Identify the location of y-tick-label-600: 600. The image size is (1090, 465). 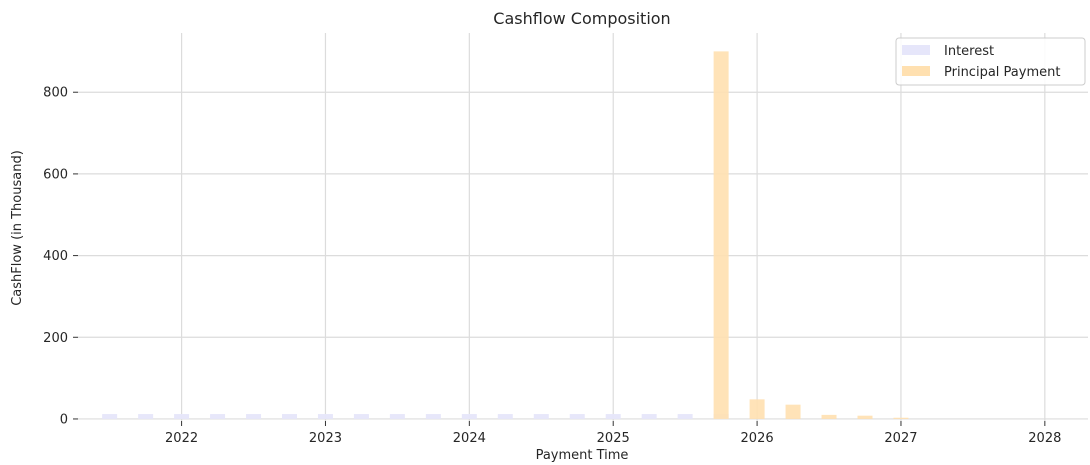
(55, 174).